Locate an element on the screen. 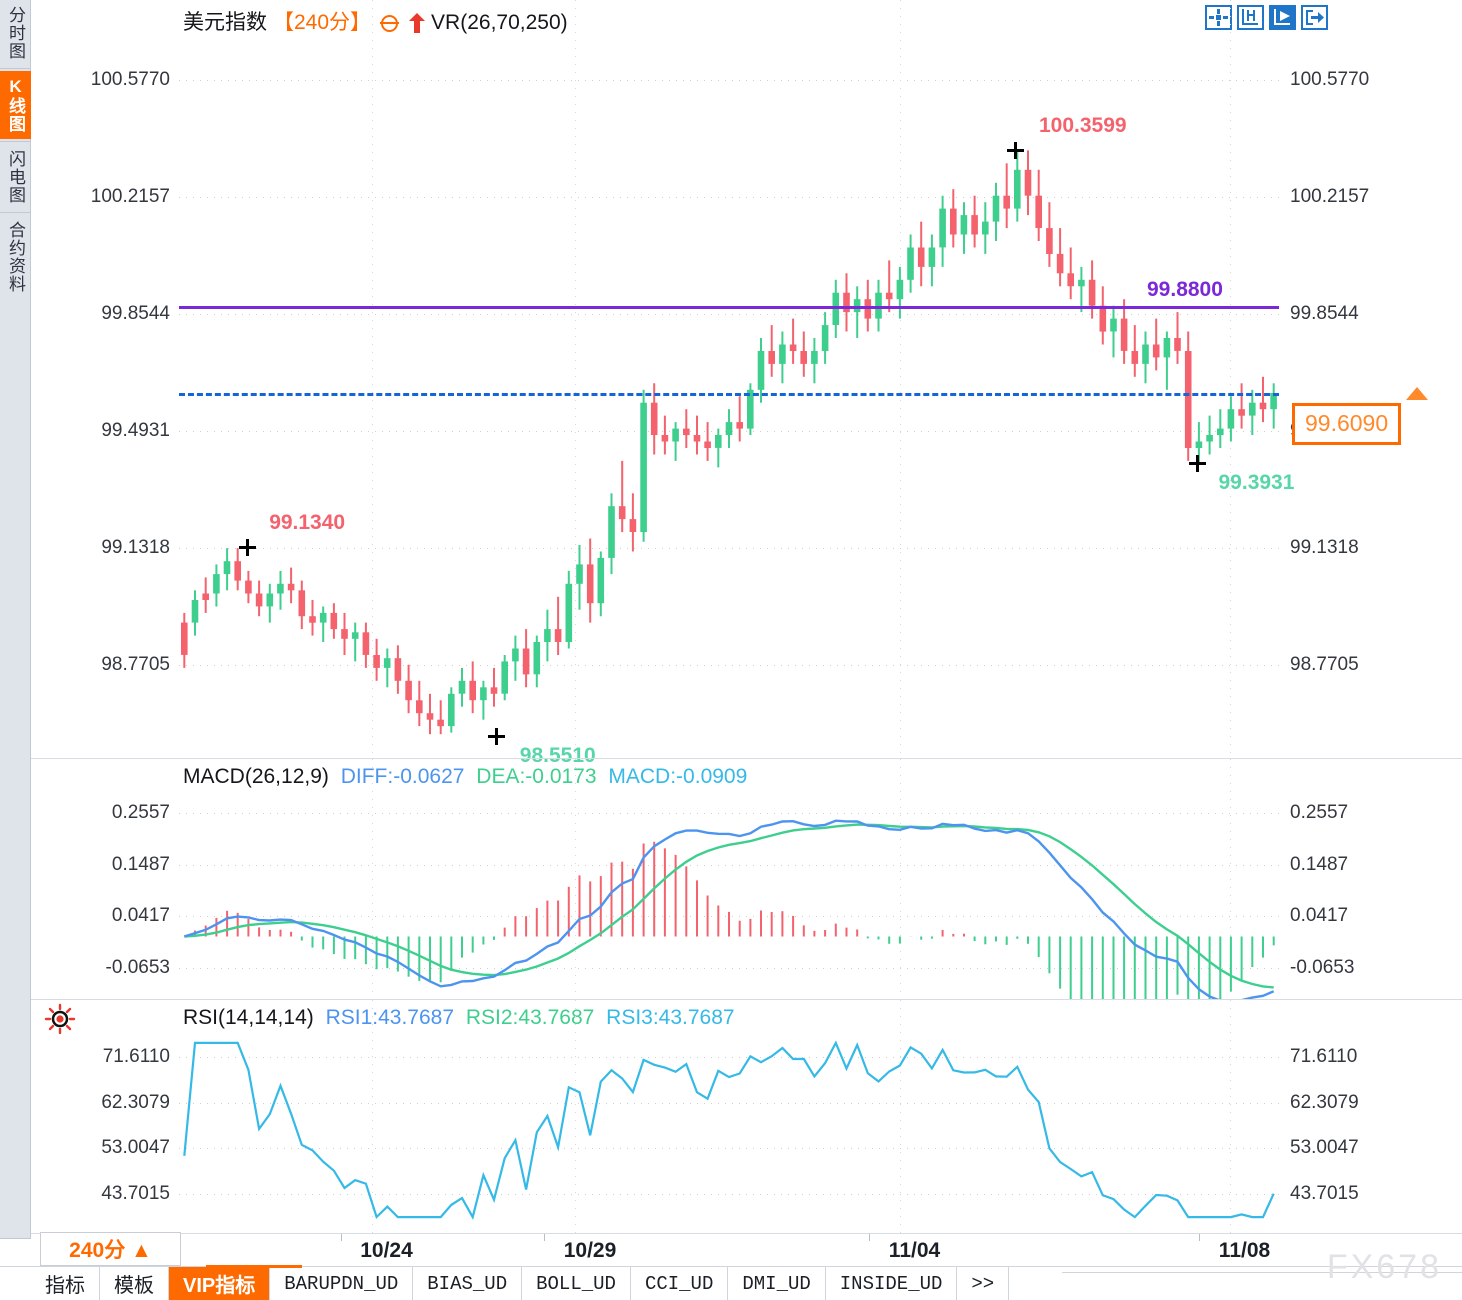  tab-dmi-ud: DMI_UD is located at coordinates (777, 1283).